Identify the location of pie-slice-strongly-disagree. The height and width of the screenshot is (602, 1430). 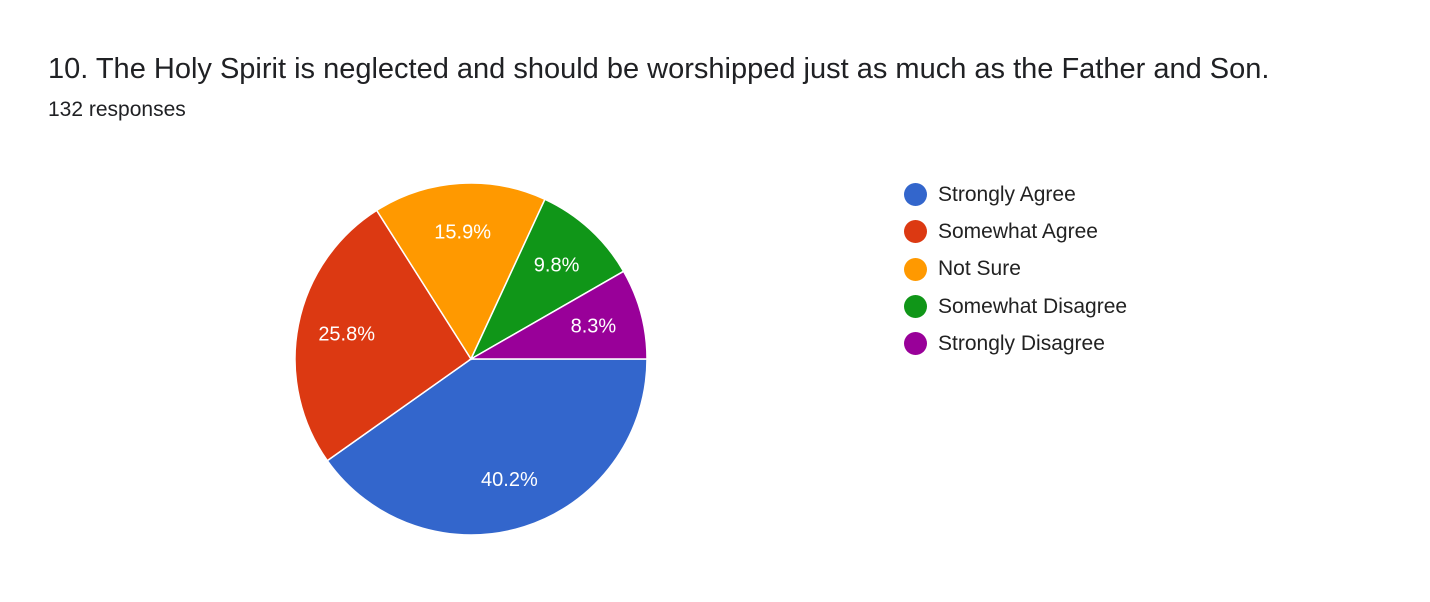
(558, 315).